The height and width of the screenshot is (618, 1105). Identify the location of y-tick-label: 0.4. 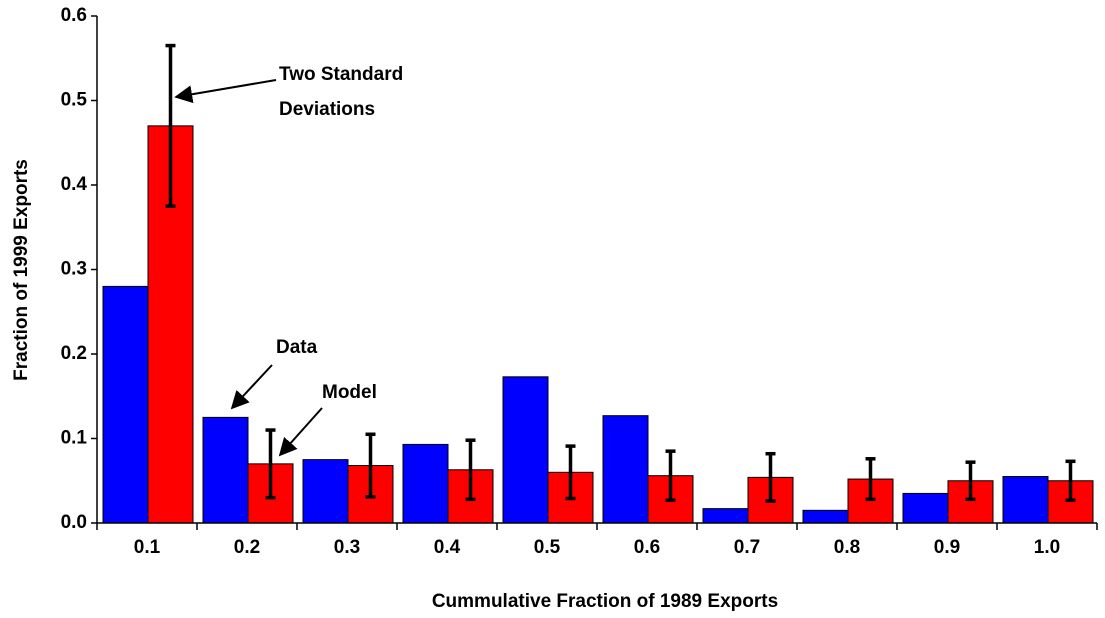
(74, 184).